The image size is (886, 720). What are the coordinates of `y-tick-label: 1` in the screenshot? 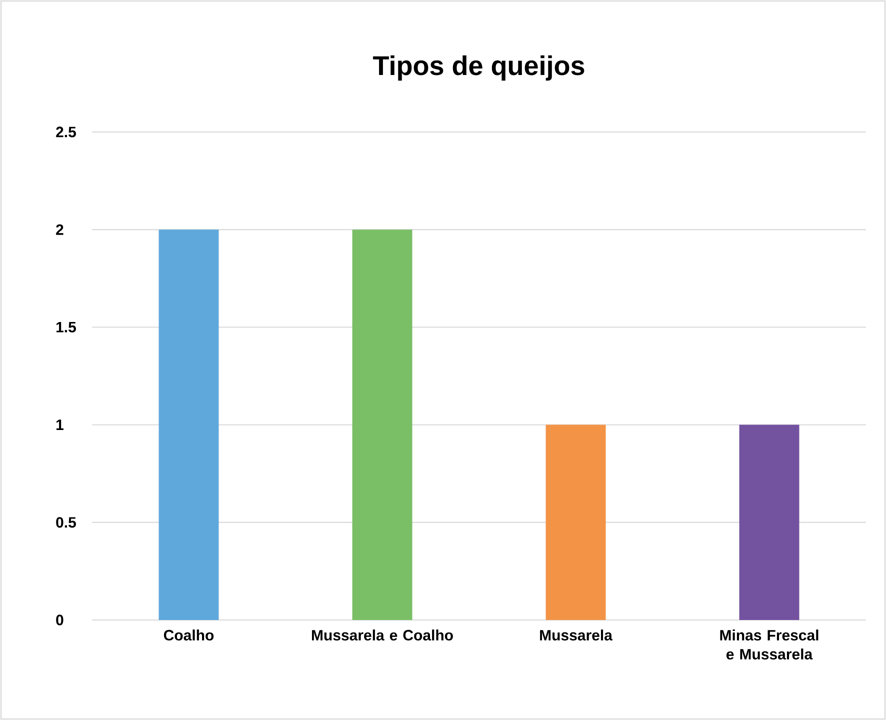 It's located at (60, 425).